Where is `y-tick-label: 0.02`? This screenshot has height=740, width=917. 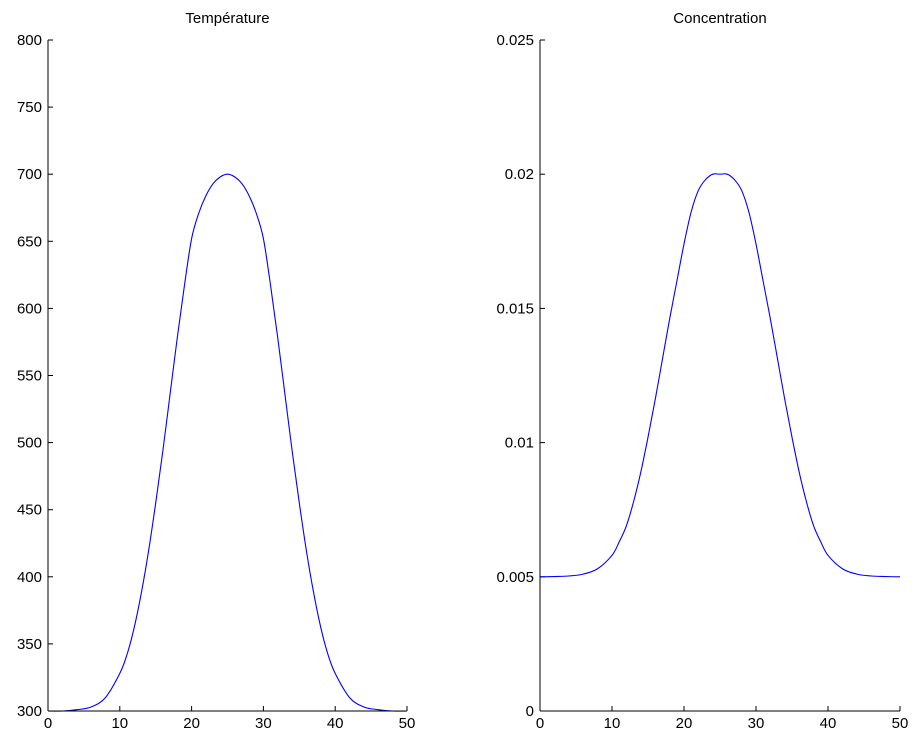 y-tick-label: 0.02 is located at coordinates (519, 174).